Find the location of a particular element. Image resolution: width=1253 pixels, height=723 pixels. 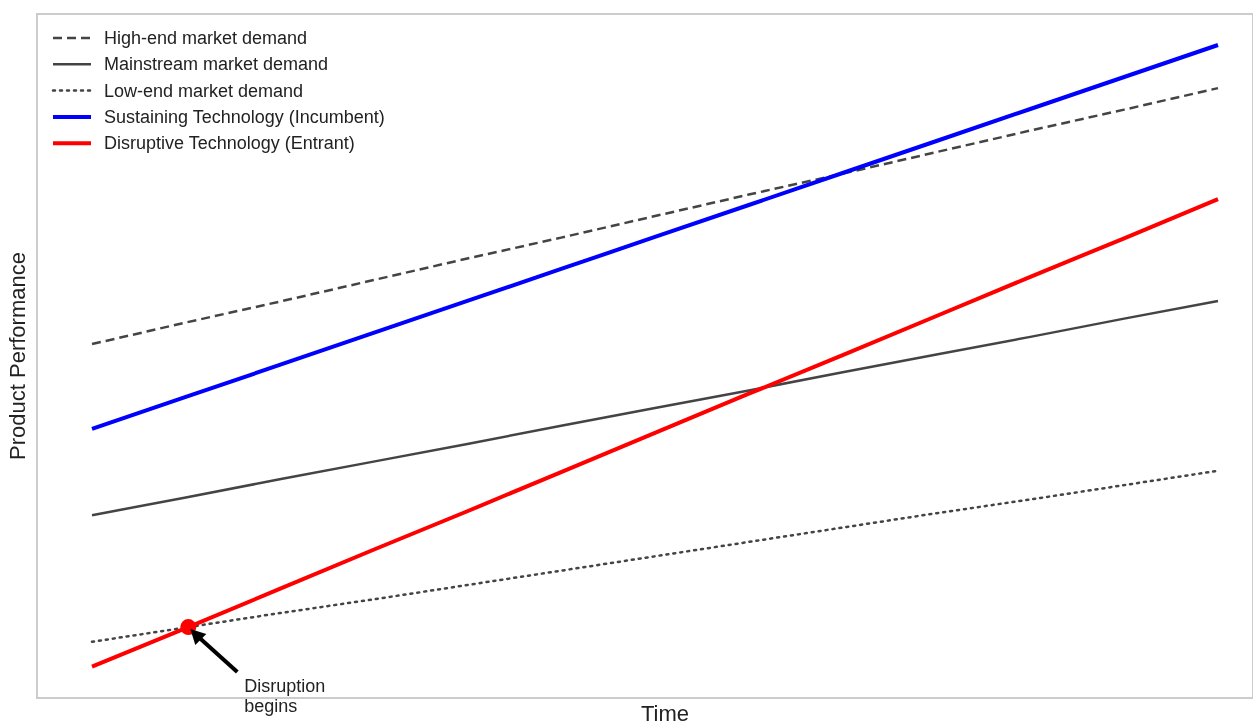

legend-label: Sustaining Technology (Incumbent) is located at coordinates (244, 116).